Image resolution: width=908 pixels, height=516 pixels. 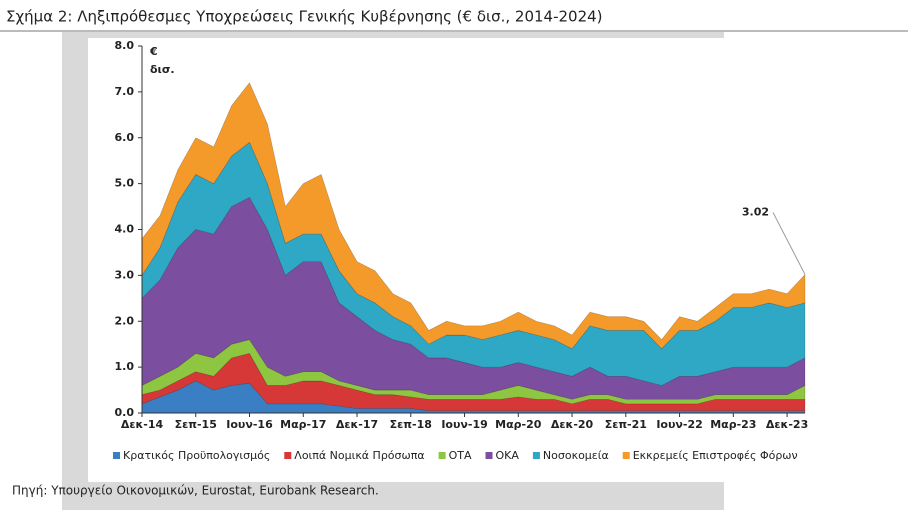 I want to click on y-label: δισ., so click(x=162, y=69).